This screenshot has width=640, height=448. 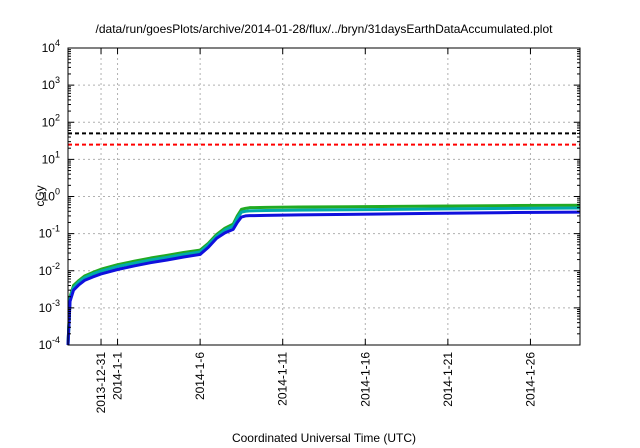 What do you see at coordinates (49, 269) in the screenshot?
I see `y-tick-label: 10⁻²` at bounding box center [49, 269].